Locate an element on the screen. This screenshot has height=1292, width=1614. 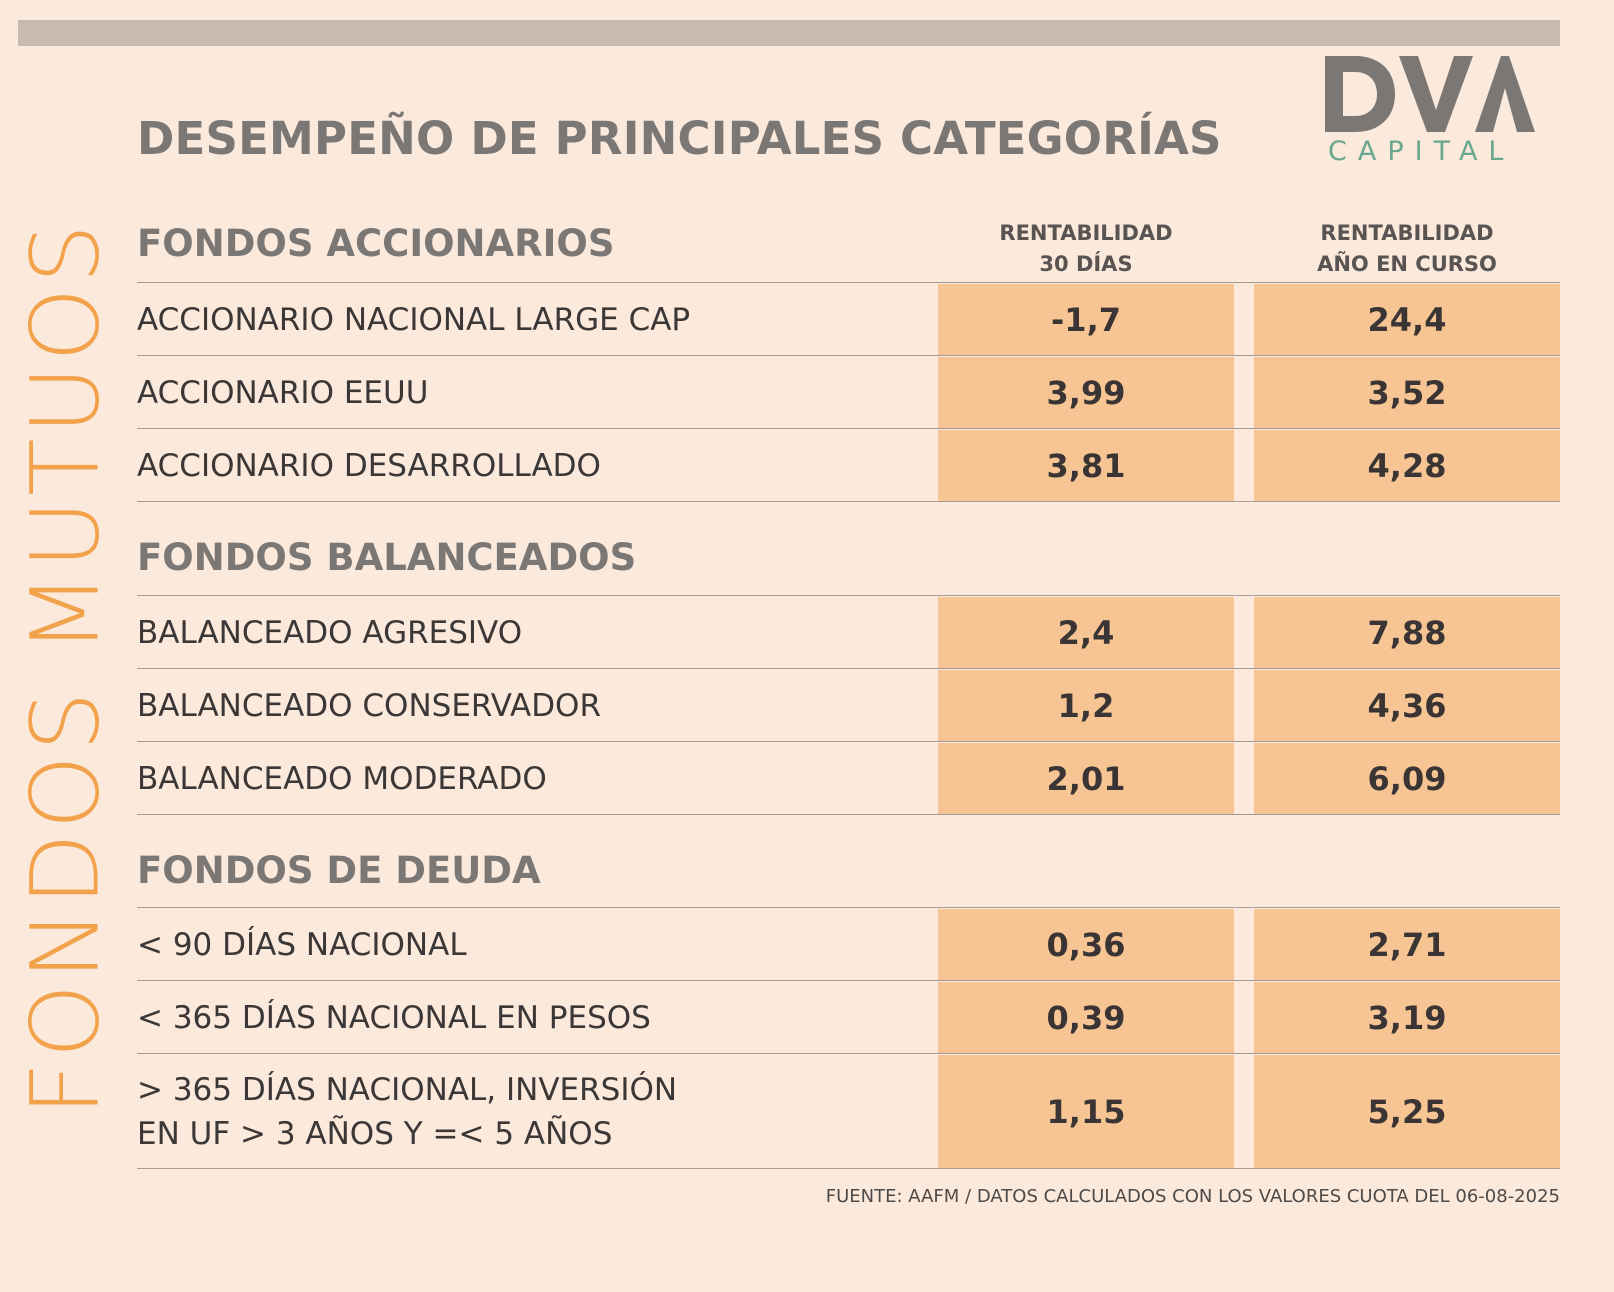
value-ano-en-curso: 6,09 is located at coordinates (1407, 778).